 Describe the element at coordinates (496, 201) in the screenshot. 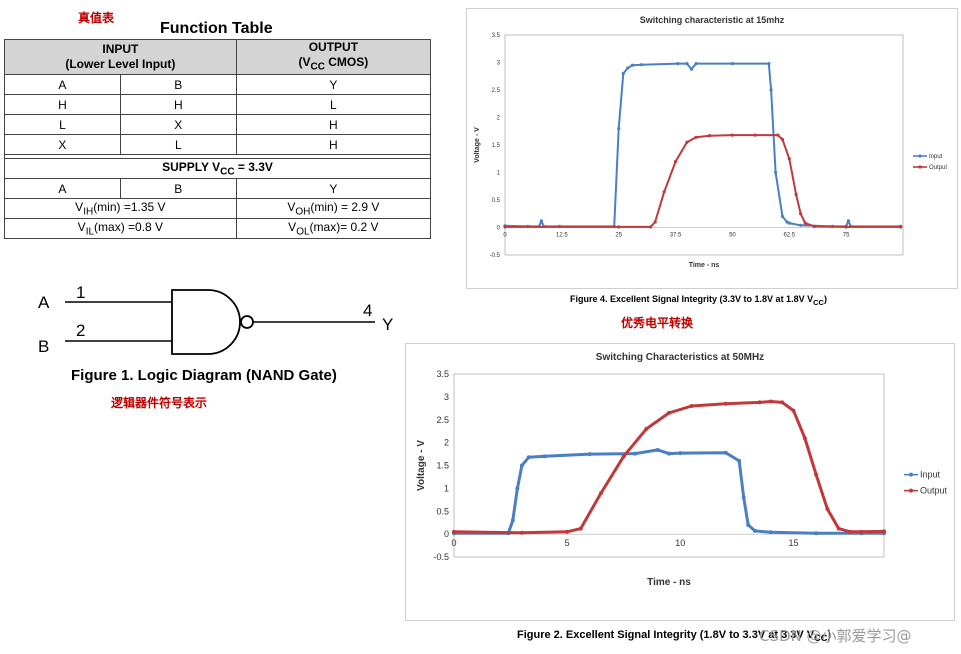

I see `y-tick-label: 0.5` at that location.